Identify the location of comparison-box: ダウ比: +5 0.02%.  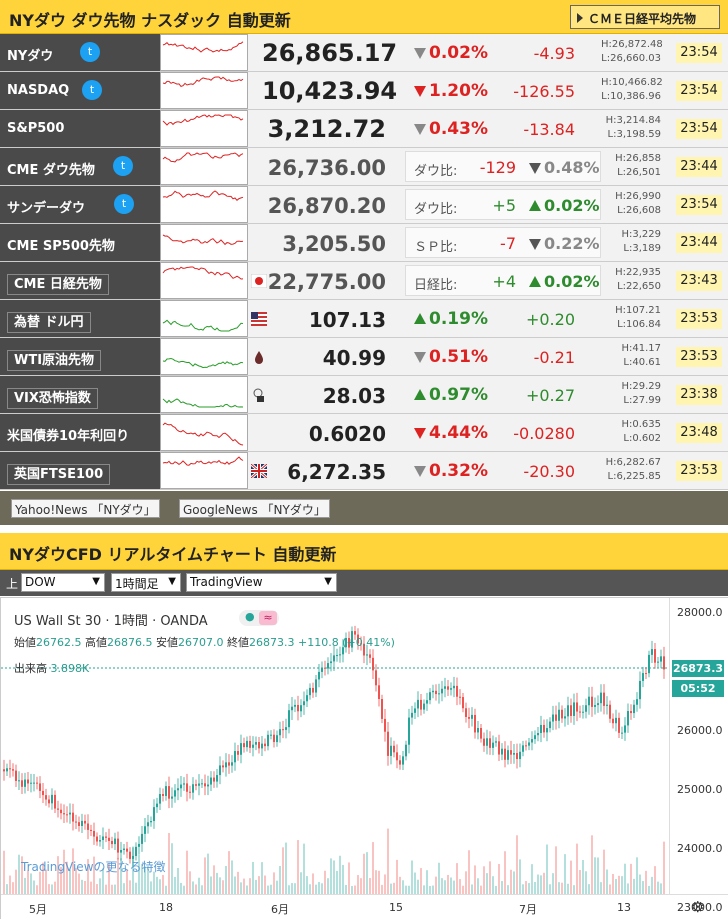
(503, 204).